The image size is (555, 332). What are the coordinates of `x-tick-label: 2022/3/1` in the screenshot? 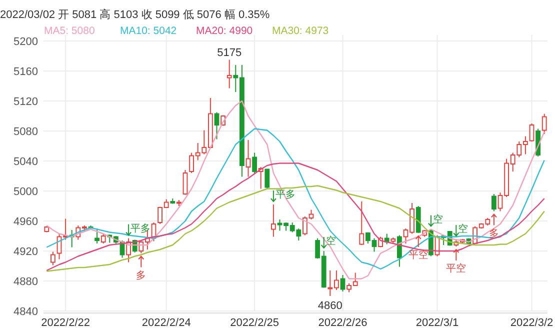 It's located at (437, 323).